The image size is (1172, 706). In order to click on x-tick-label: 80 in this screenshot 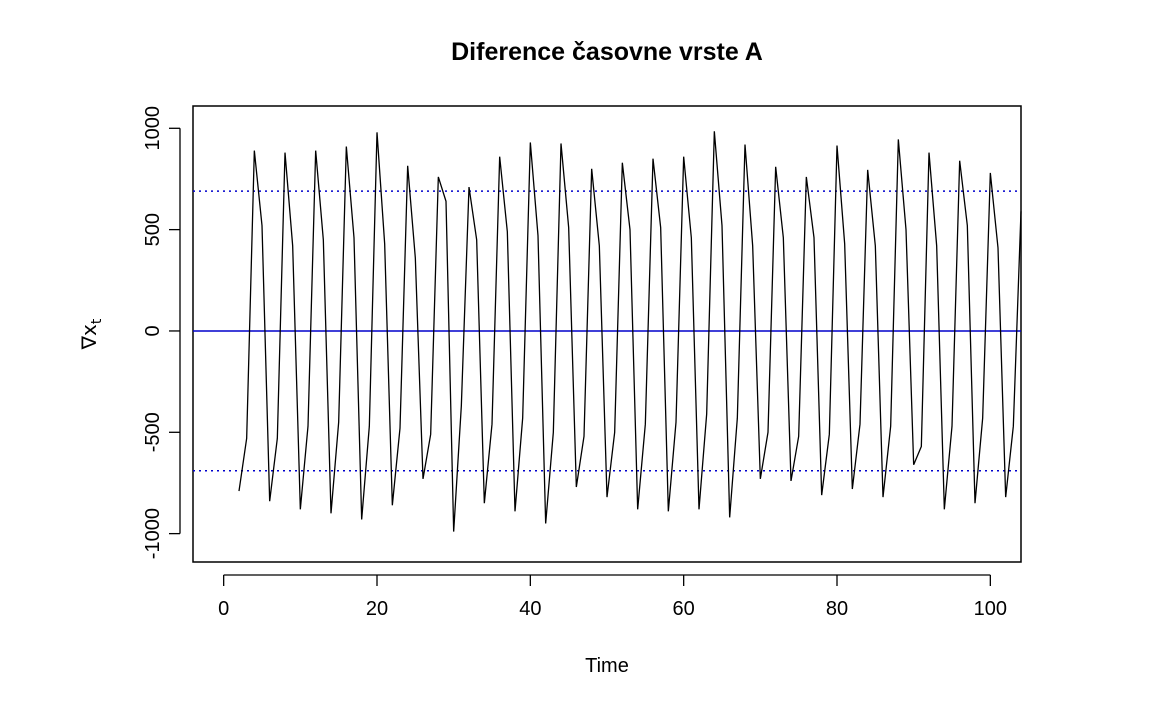, I will do `click(837, 609)`.